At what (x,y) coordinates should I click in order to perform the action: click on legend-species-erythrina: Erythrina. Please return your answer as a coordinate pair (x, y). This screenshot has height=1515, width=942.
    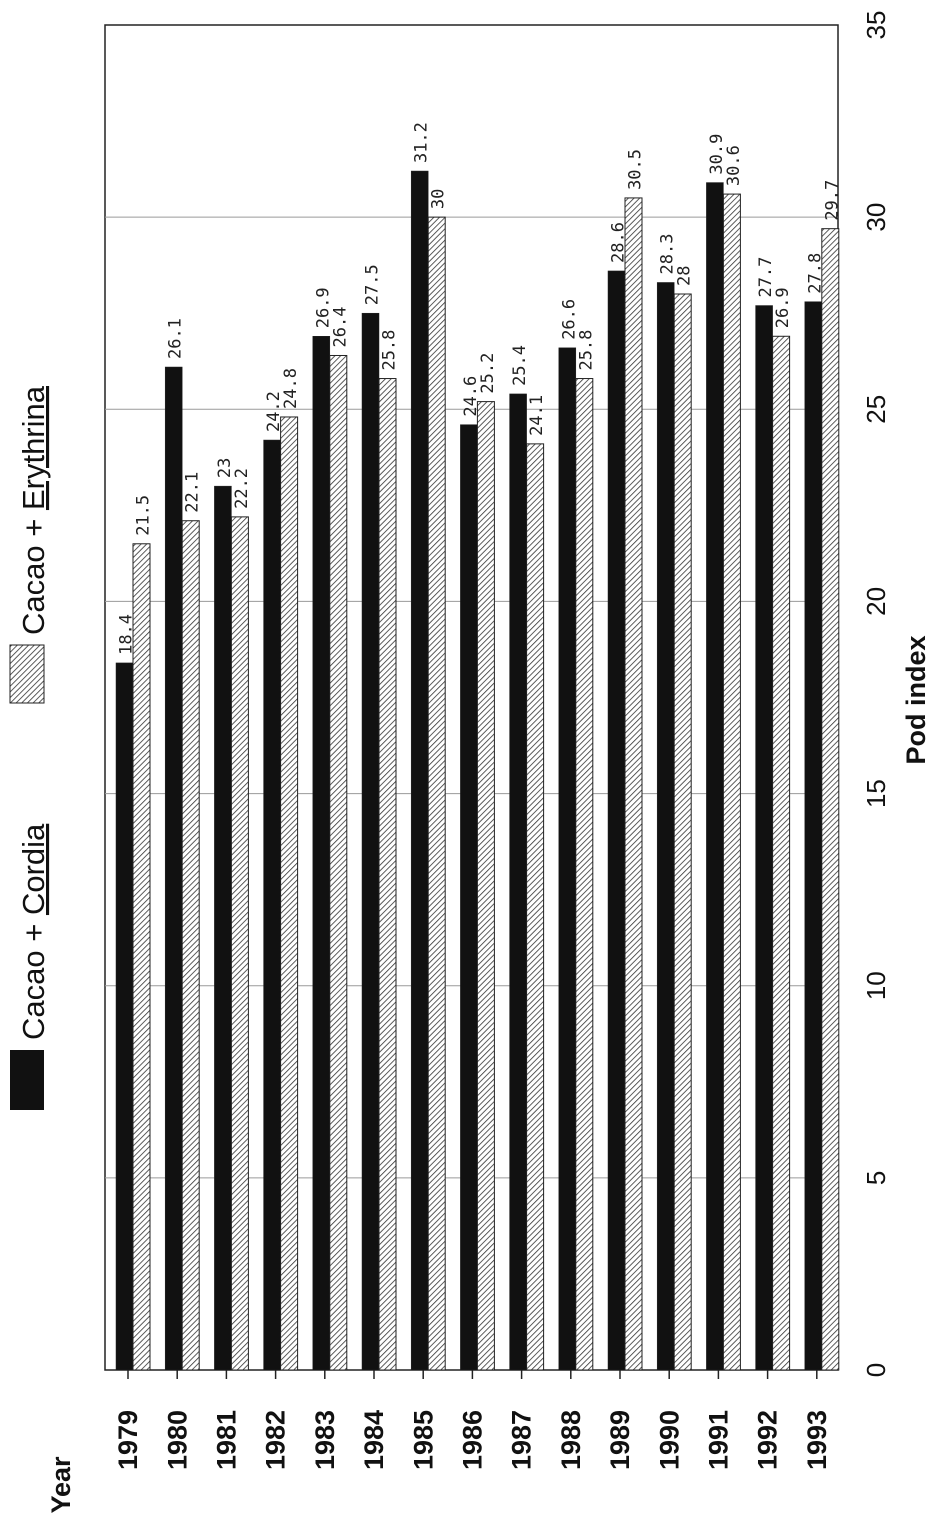
    Looking at the image, I should click on (33, 447).